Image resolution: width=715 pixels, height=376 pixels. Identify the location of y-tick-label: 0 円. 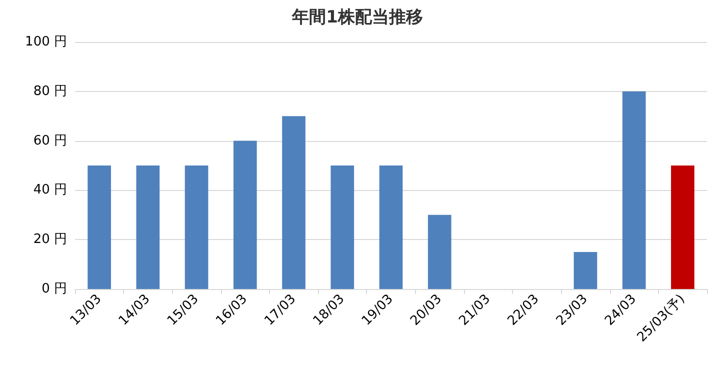
(54, 289).